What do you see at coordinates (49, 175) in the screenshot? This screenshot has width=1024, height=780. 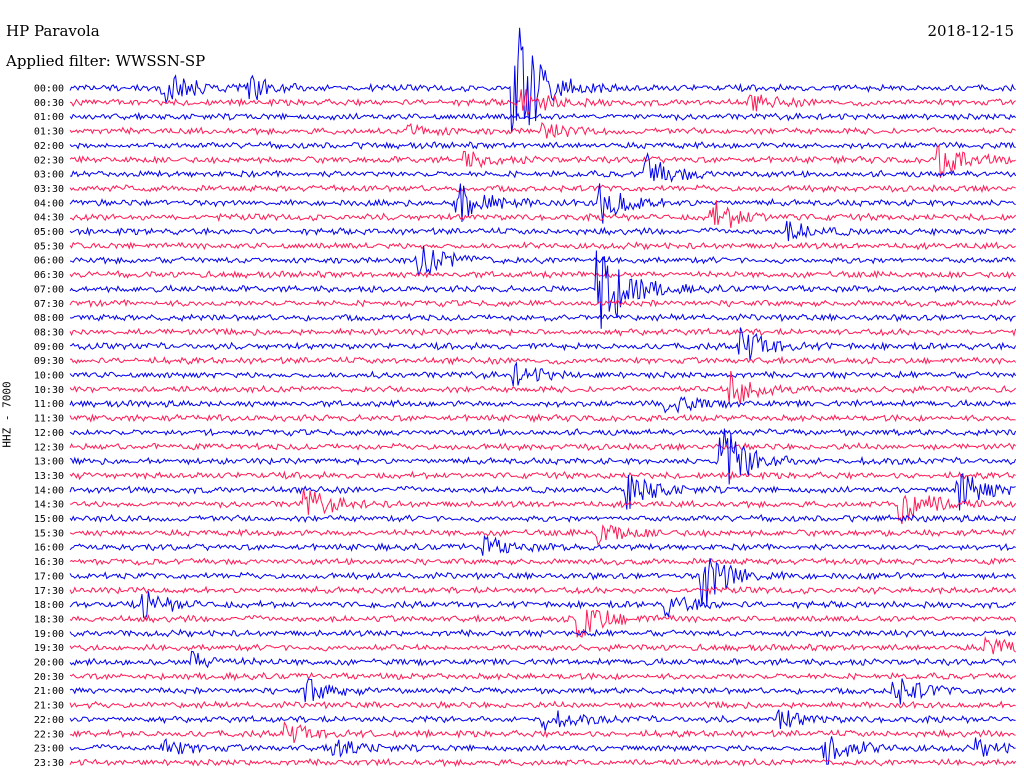 I see `time-tick-label: 03:00` at bounding box center [49, 175].